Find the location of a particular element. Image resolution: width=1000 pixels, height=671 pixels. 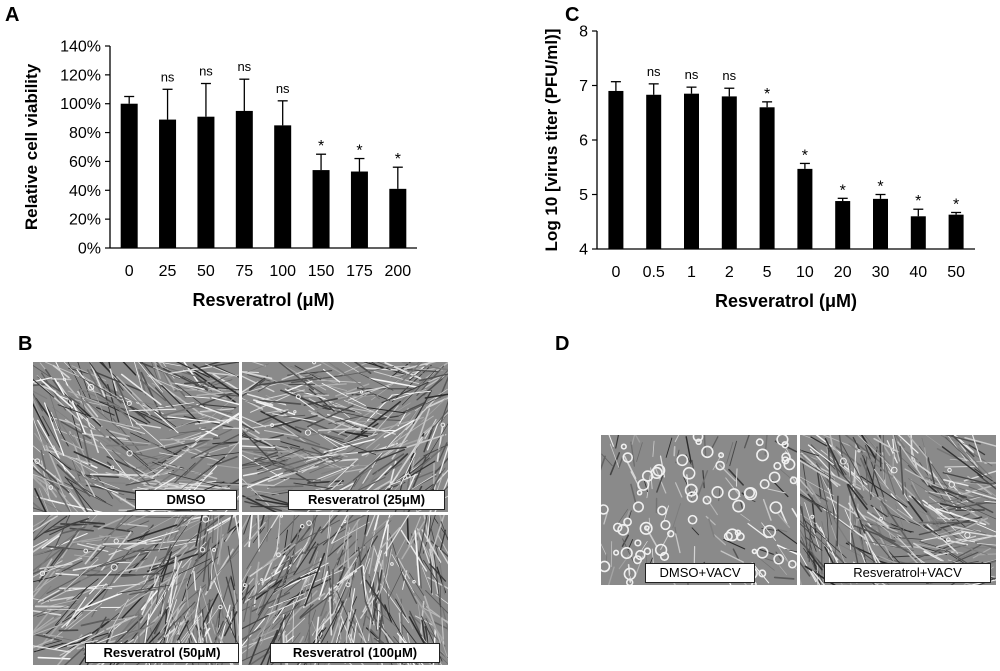

micrograph-dmso: DMSO is located at coordinates (136, 437).